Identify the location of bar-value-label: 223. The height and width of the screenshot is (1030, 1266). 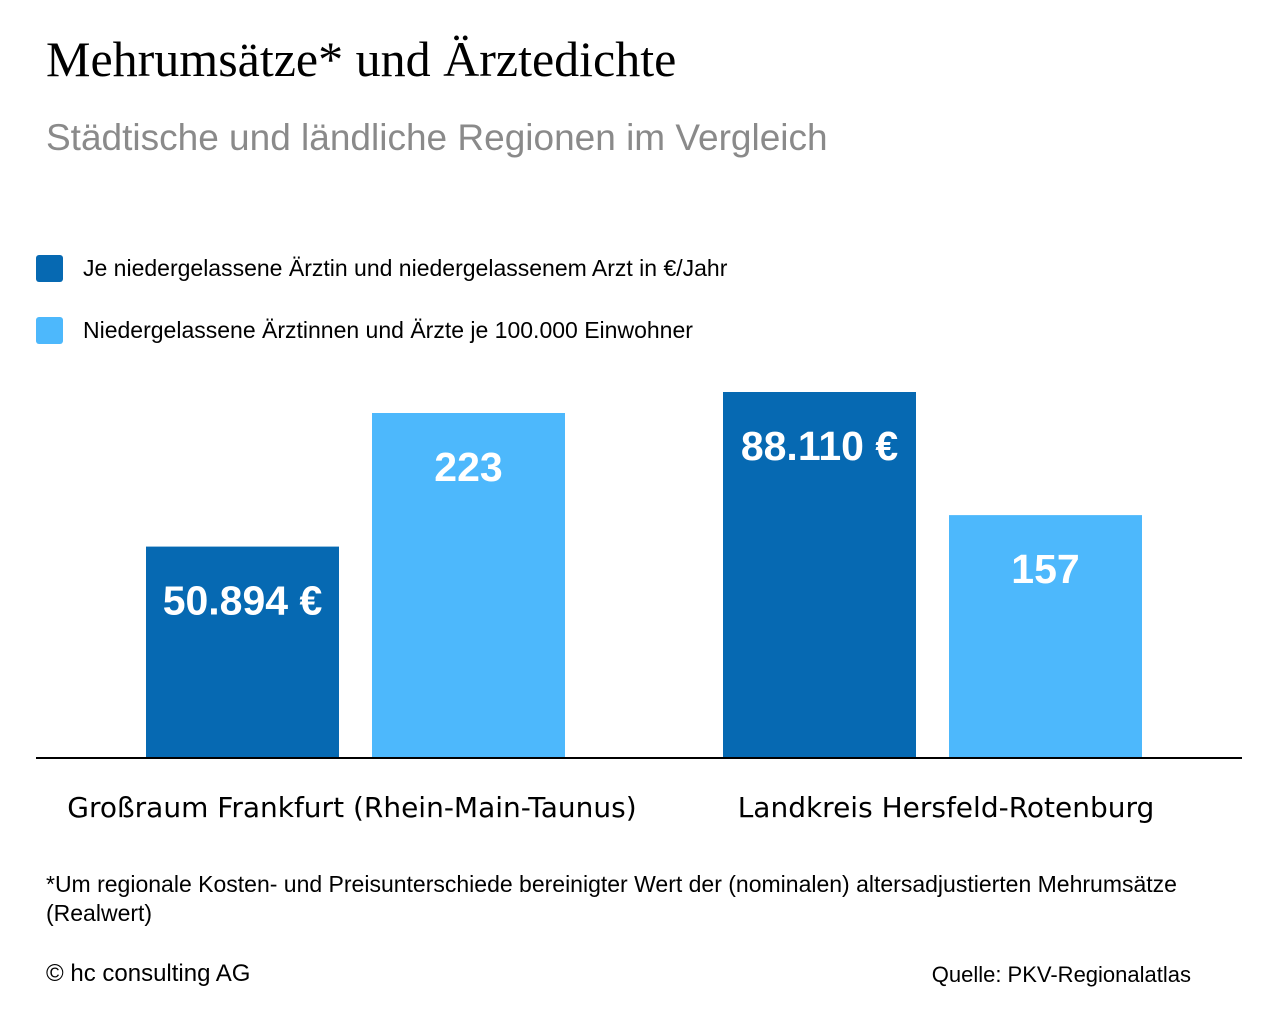
(468, 467).